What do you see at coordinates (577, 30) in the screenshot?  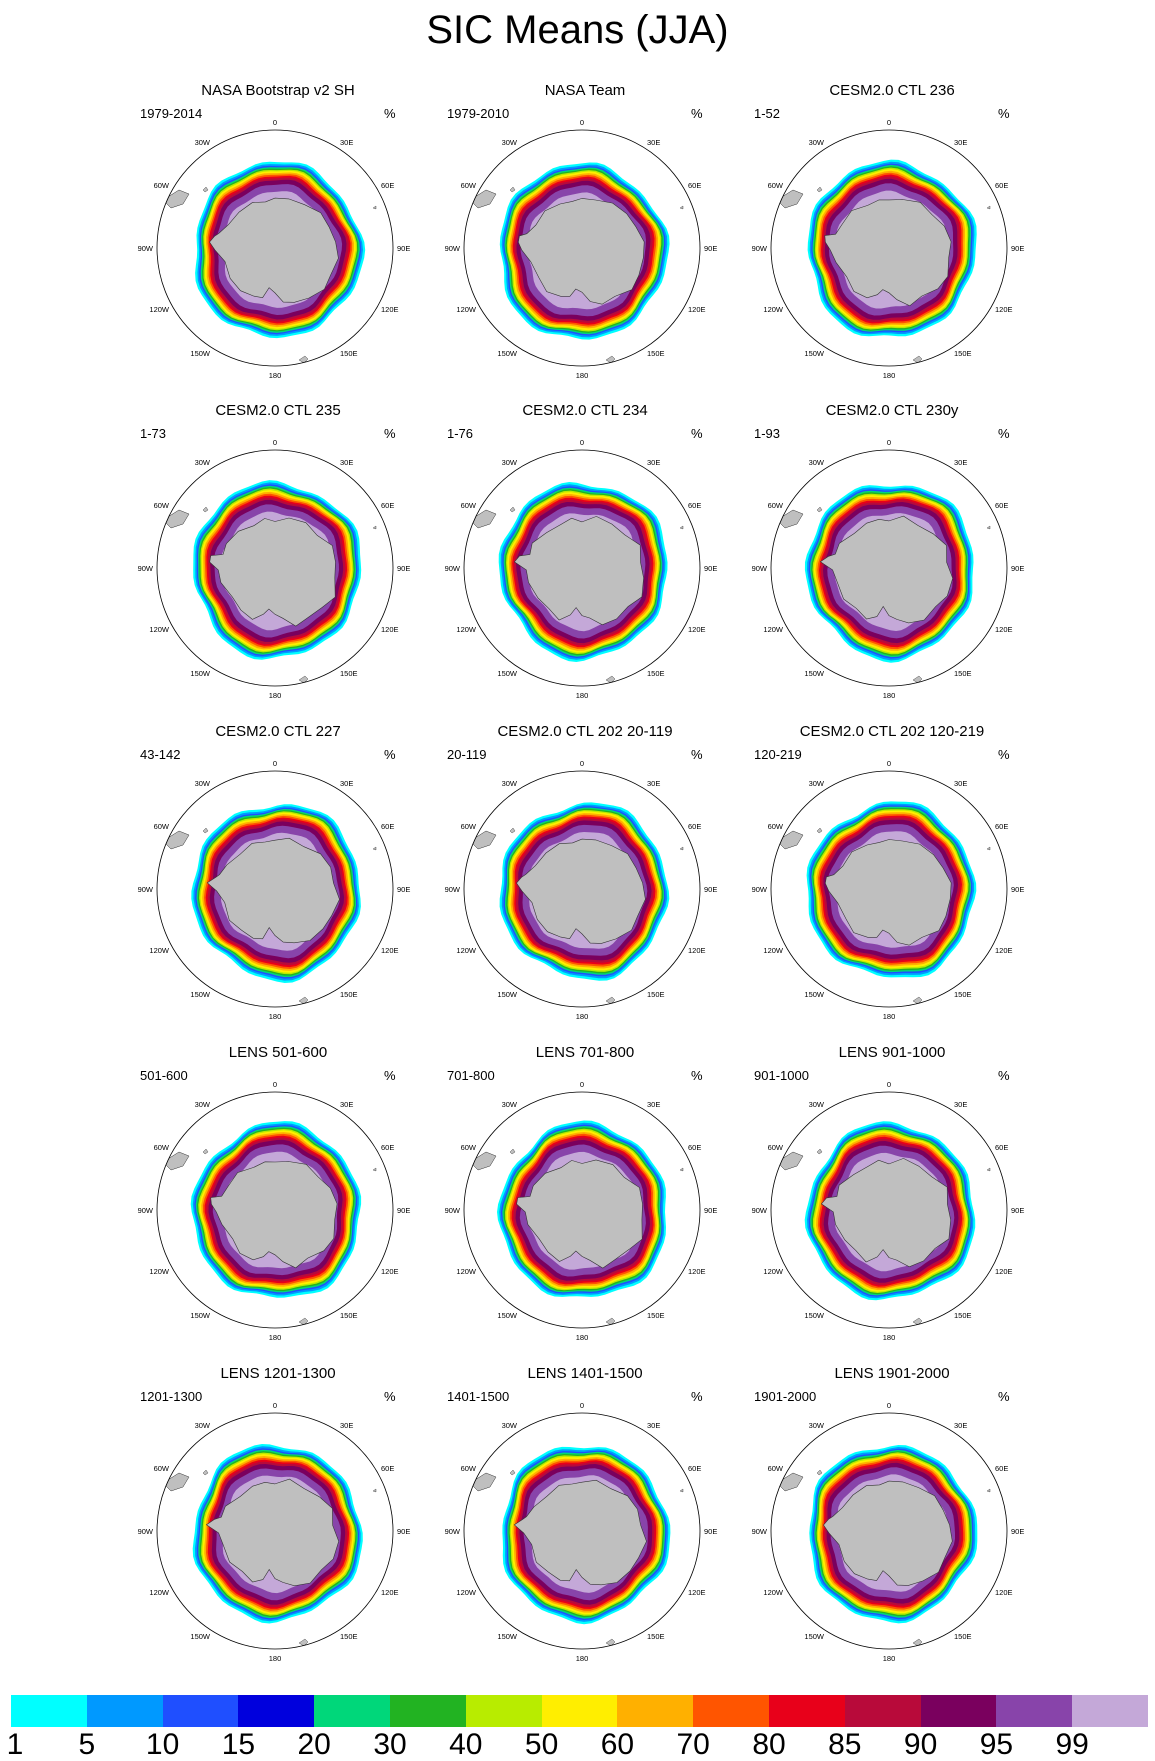 I see `figure-title: SIC Means (JJA)` at bounding box center [577, 30].